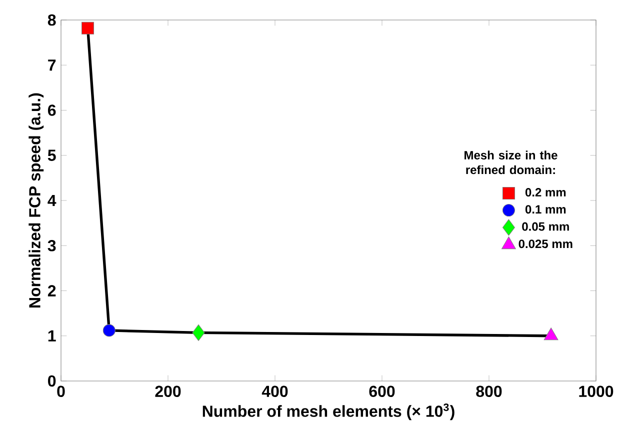  I want to click on y-tick-label: 3, so click(52, 246).